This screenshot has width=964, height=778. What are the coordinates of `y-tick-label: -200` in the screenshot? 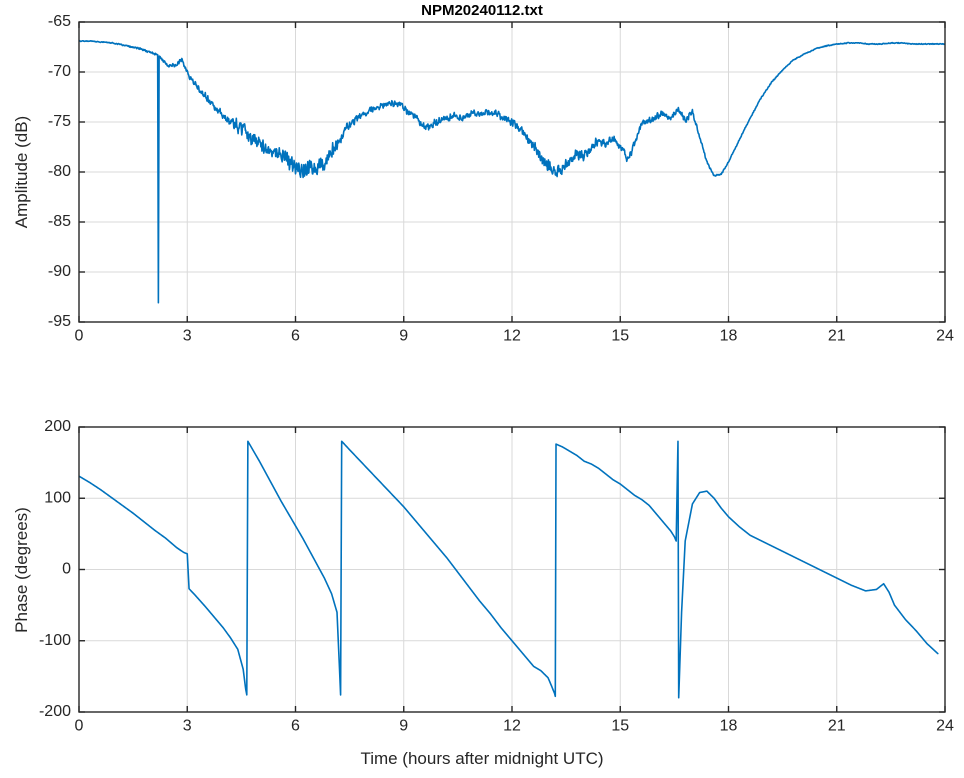 It's located at (55, 711).